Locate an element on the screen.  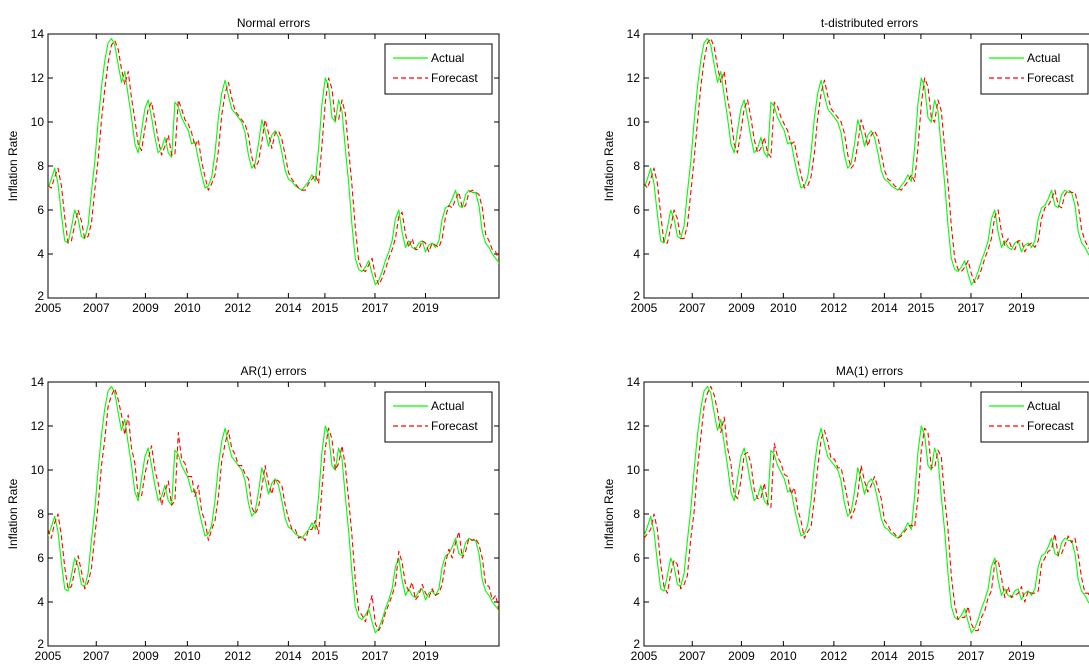
chart-title: Normal errors is located at coordinates (273, 23).